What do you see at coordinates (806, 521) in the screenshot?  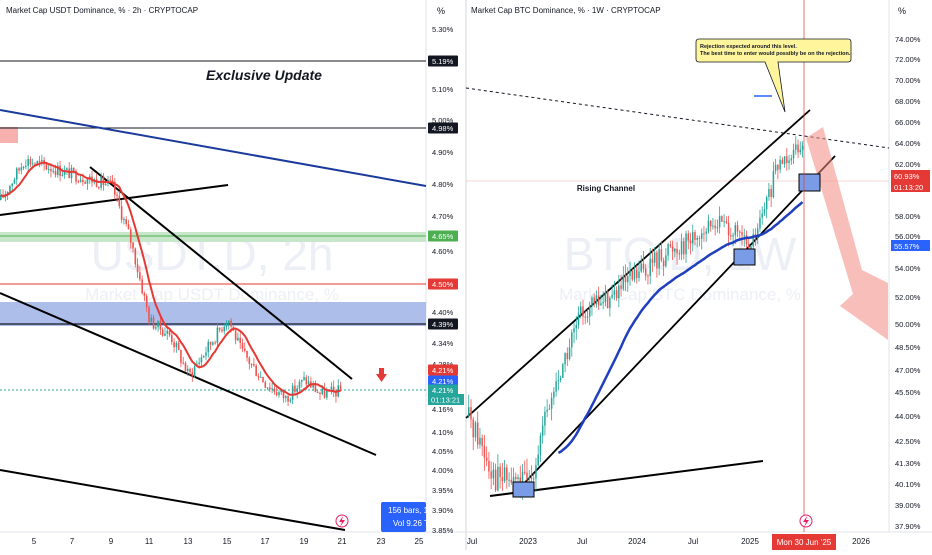 I see `right-lightning-icon` at bounding box center [806, 521].